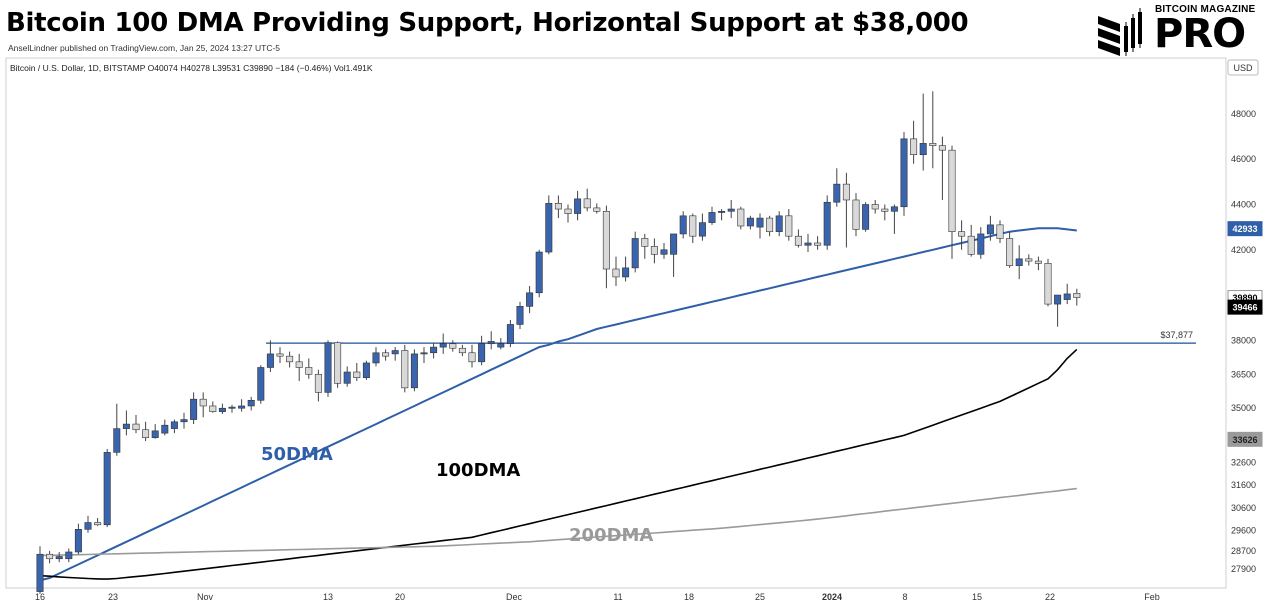 The image size is (1272, 615). I want to click on ma-labels: 50DMA 100DMA 200DMA, so click(457, 495).